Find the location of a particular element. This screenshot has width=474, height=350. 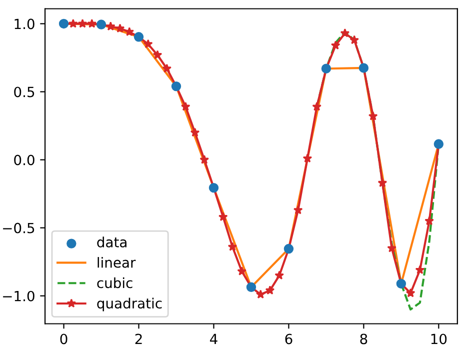

x-tick-label: 0 is located at coordinates (64, 339).